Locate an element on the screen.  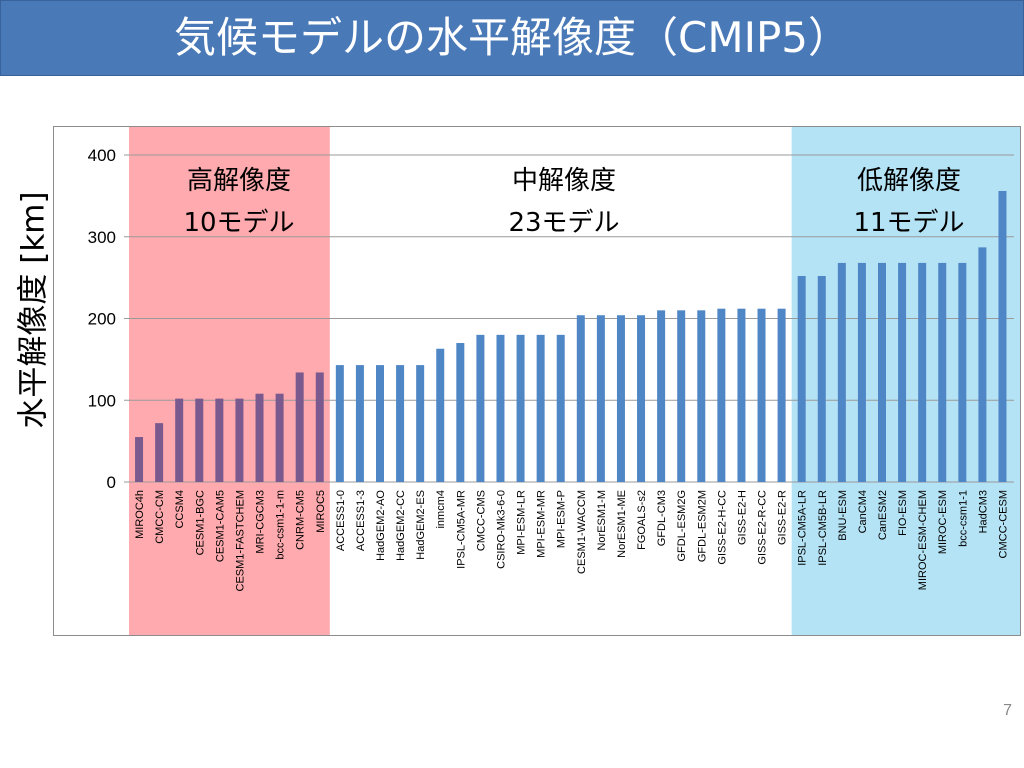
slide-title: 気候モデルの水平解像度（CMIP5） is located at coordinates (512, 38).